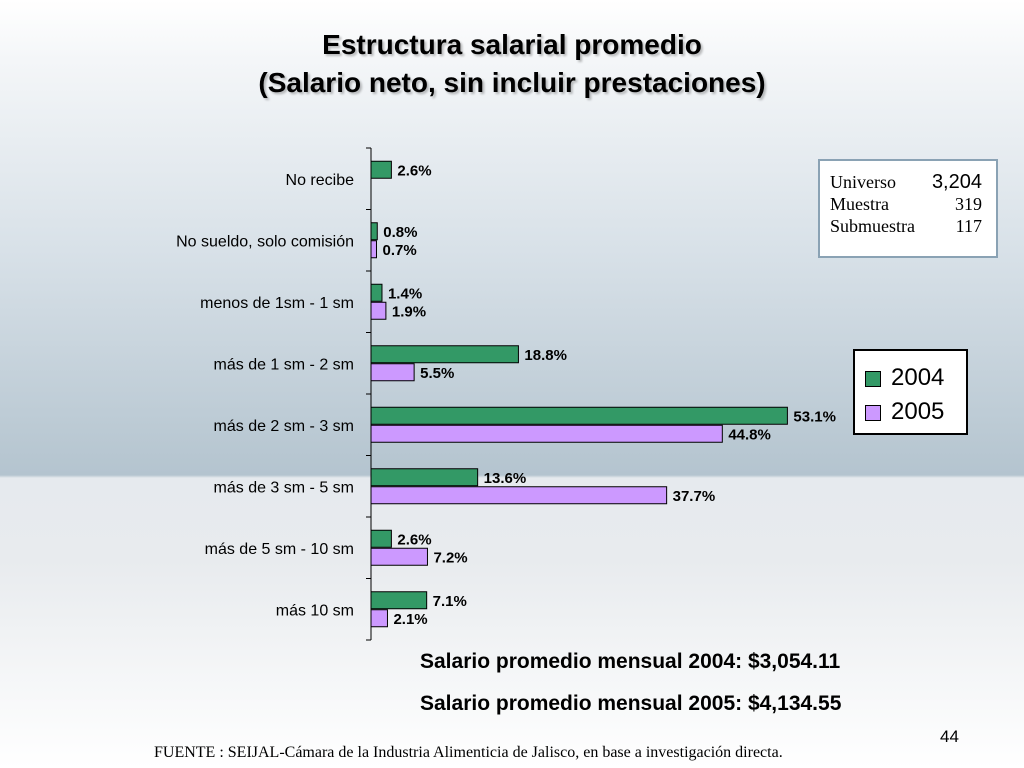  Describe the element at coordinates (918, 411) in the screenshot. I see `legend-label-2005: 2005` at that location.